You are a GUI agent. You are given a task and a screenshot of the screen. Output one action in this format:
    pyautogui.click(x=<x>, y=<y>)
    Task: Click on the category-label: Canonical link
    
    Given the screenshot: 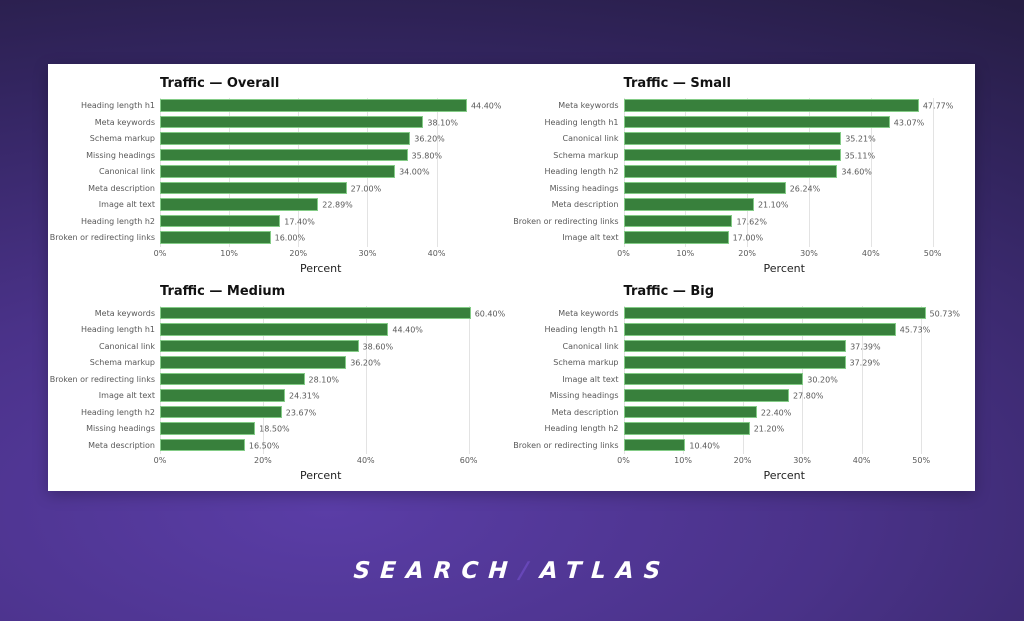 What is the action you would take?
    pyautogui.click(x=590, y=346)
    